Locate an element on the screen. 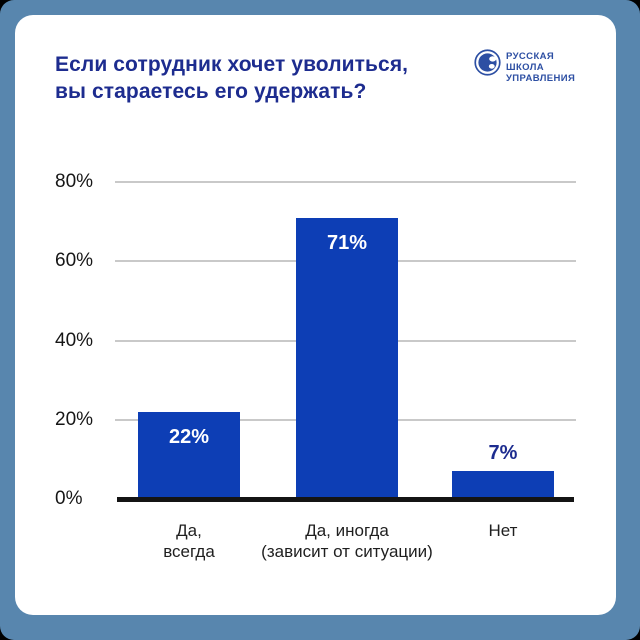 This screenshot has height=640, width=640. brand-logo: РУССКАЯ ШКОЛА УПРАВЛЕНИЯ is located at coordinates (524, 66).